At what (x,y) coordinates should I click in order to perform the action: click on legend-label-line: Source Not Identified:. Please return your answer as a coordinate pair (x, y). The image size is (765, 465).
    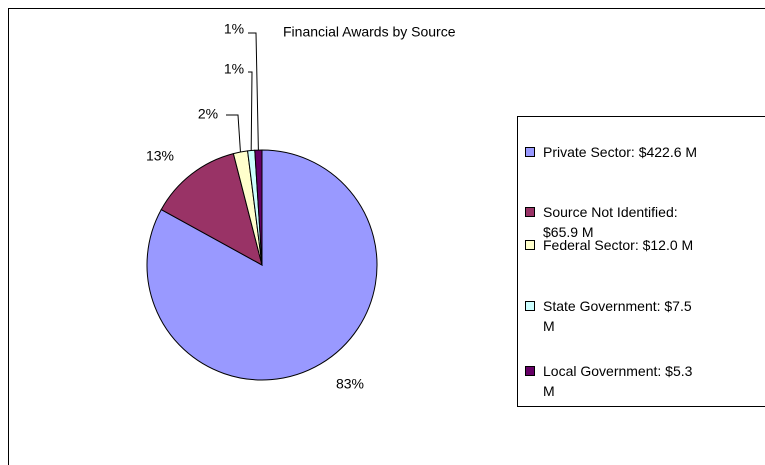
    Looking at the image, I should click on (610, 212).